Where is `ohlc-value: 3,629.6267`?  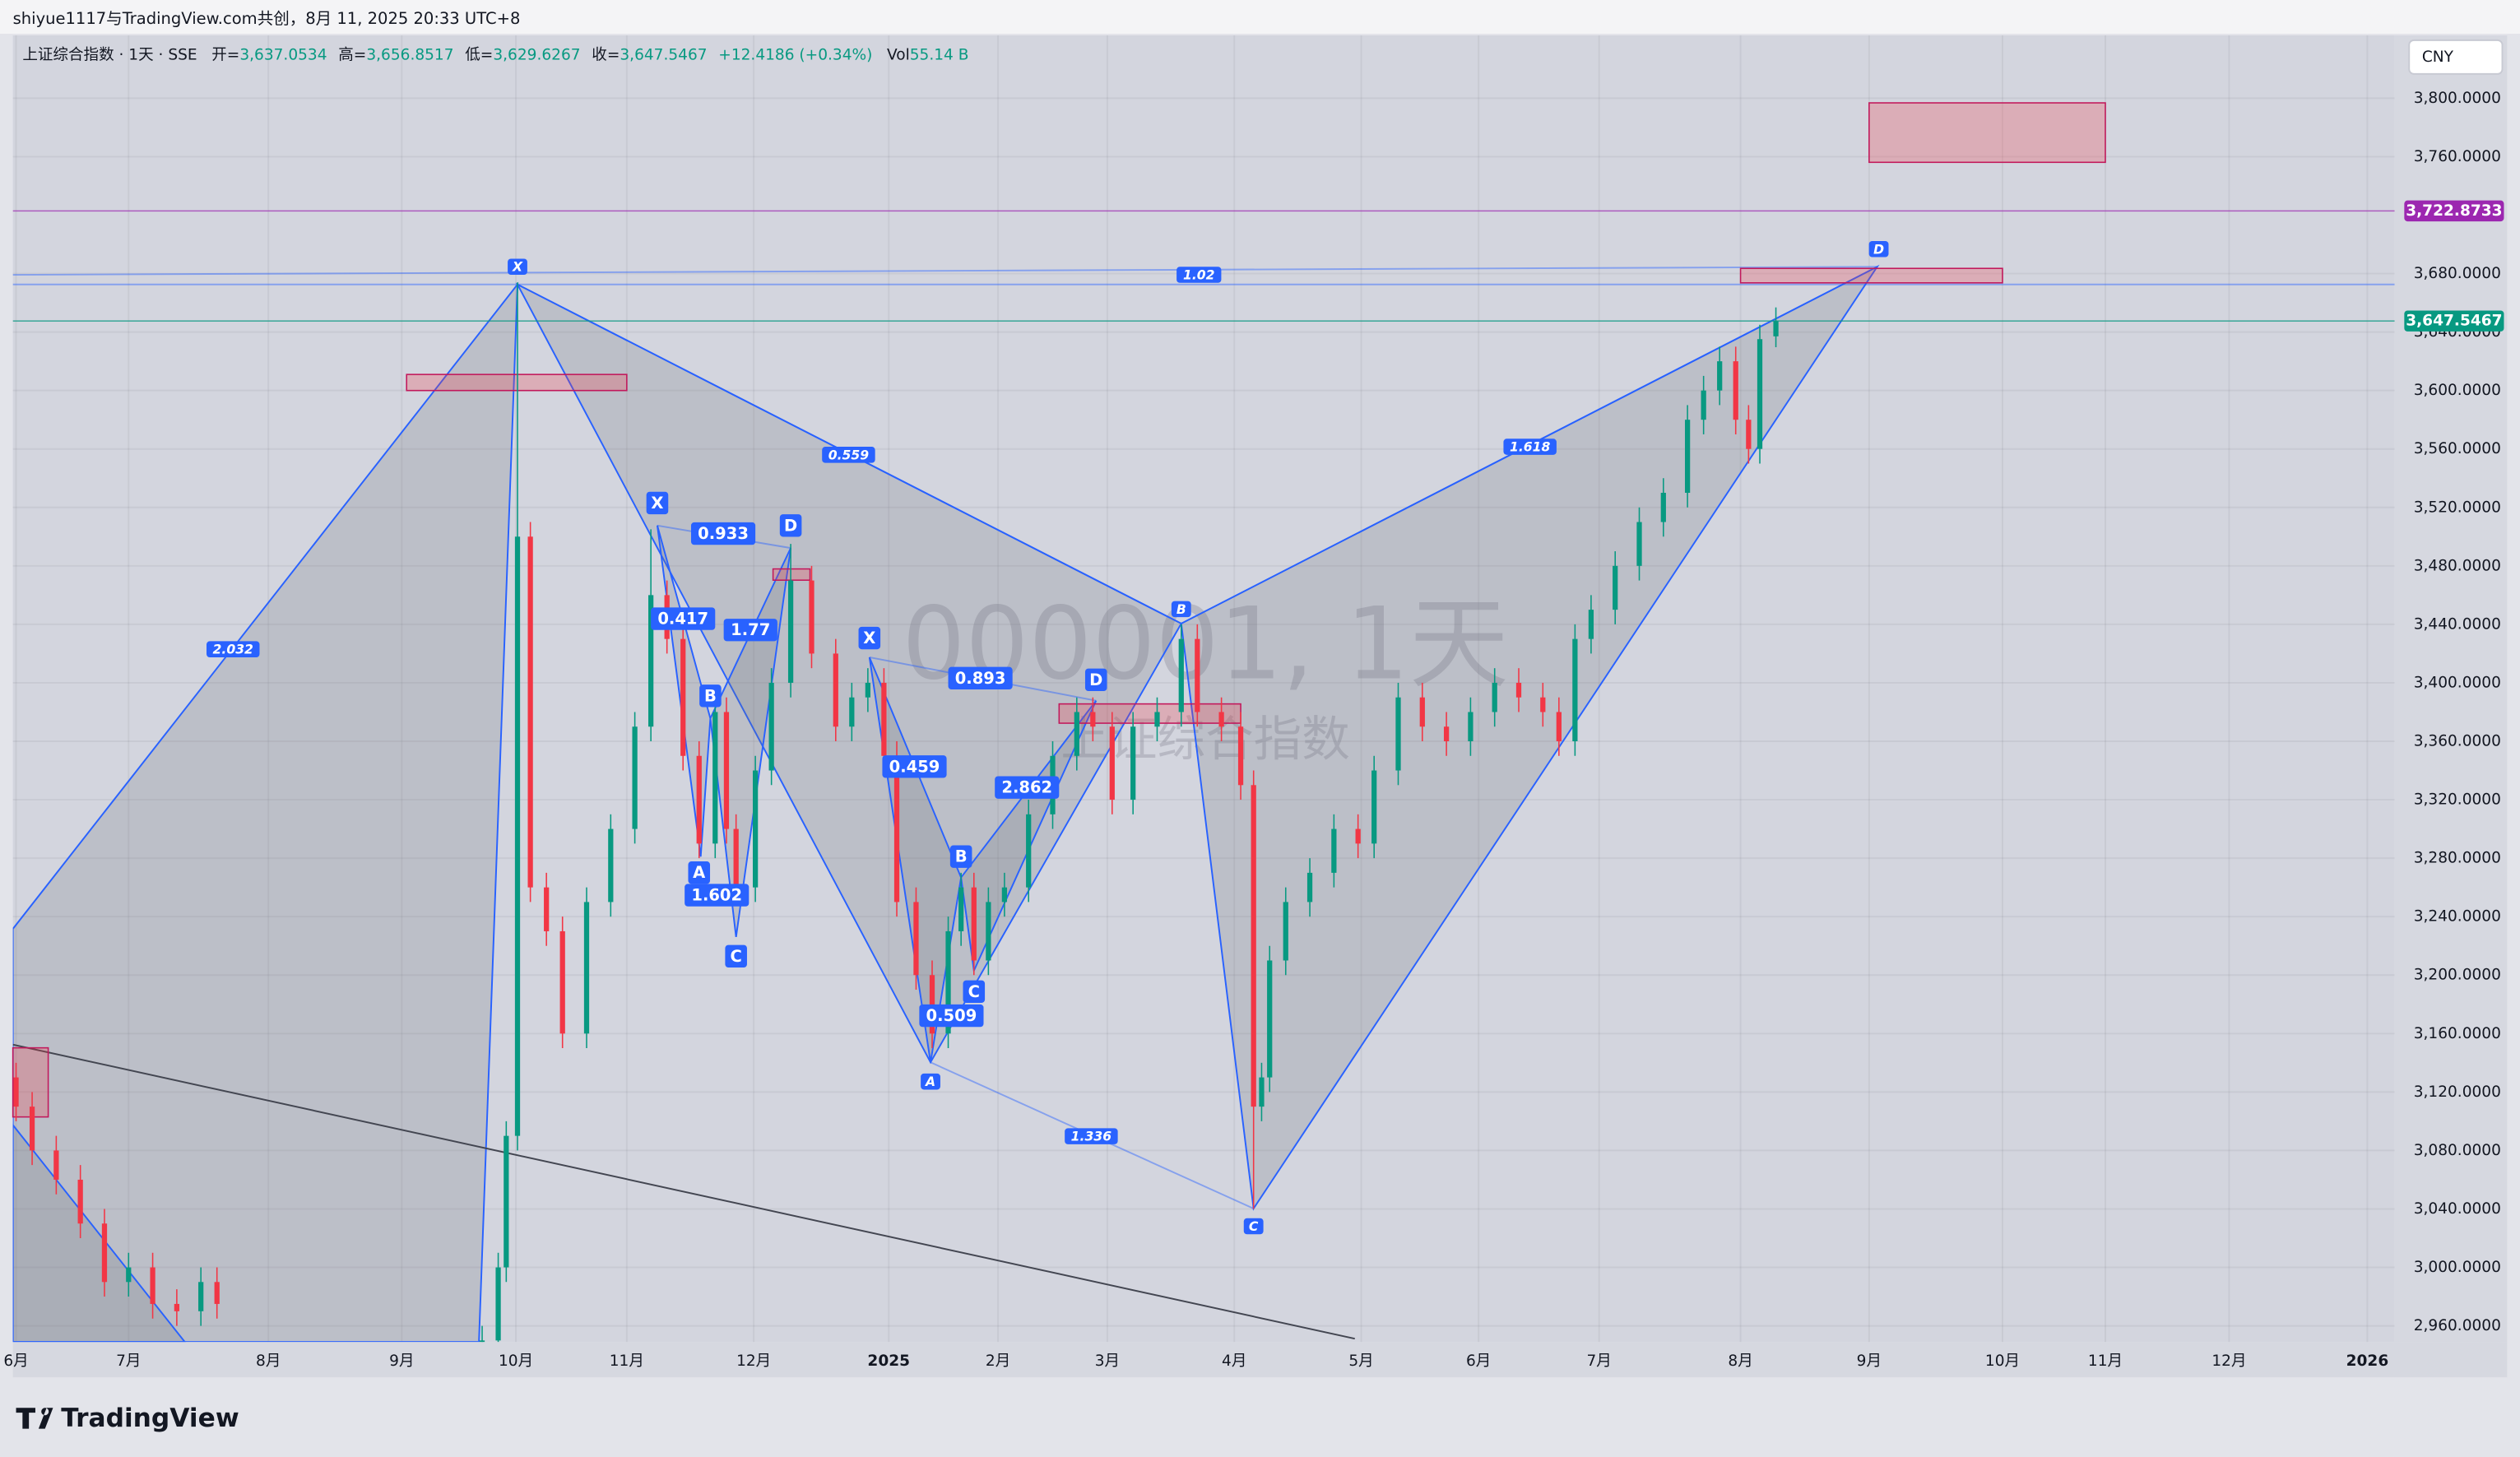
ohlc-value: 3,629.6267 is located at coordinates (536, 54).